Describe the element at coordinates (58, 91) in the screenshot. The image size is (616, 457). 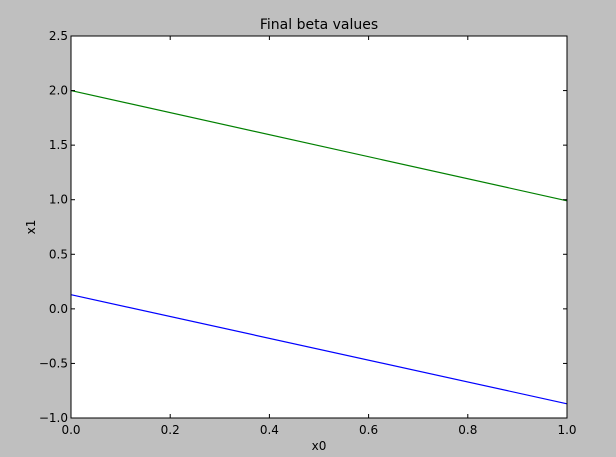
I see `y-tick-label: 2.0` at that location.